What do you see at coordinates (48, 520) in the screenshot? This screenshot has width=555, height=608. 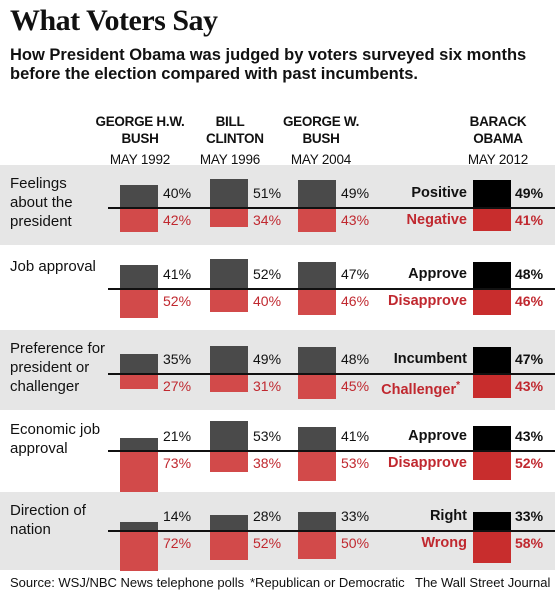 I see `question-label: Direction of nation` at bounding box center [48, 520].